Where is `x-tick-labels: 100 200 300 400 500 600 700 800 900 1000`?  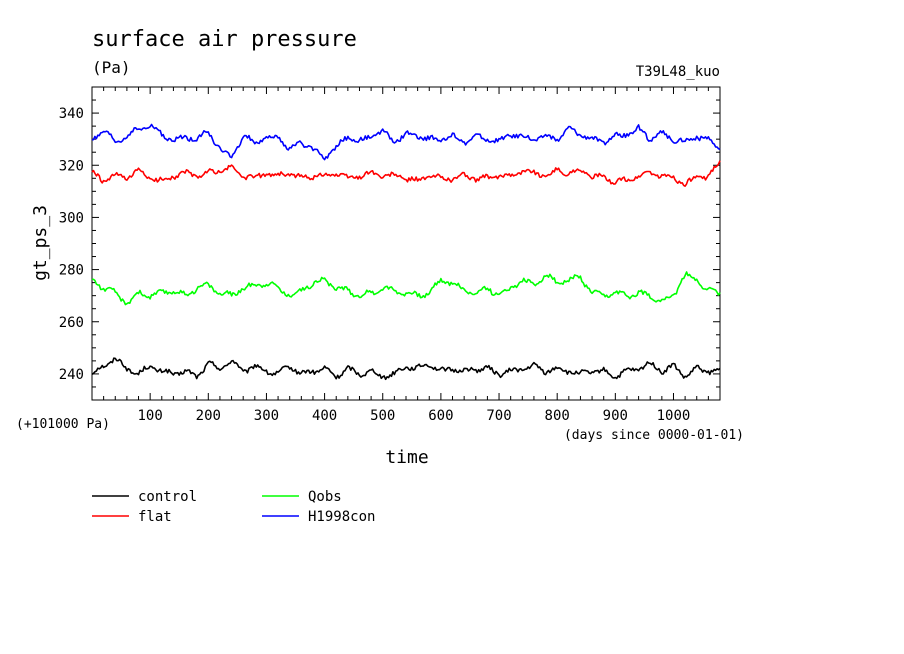
x-tick-labels: 100 200 300 400 500 600 700 800 900 1000 is located at coordinates (413, 416).